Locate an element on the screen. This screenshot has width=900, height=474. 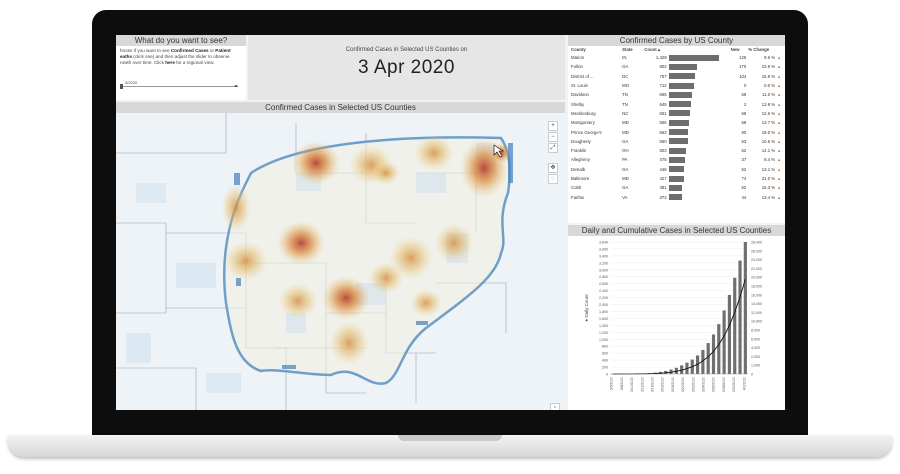
laptop-notch is located at coordinates (450, 438).